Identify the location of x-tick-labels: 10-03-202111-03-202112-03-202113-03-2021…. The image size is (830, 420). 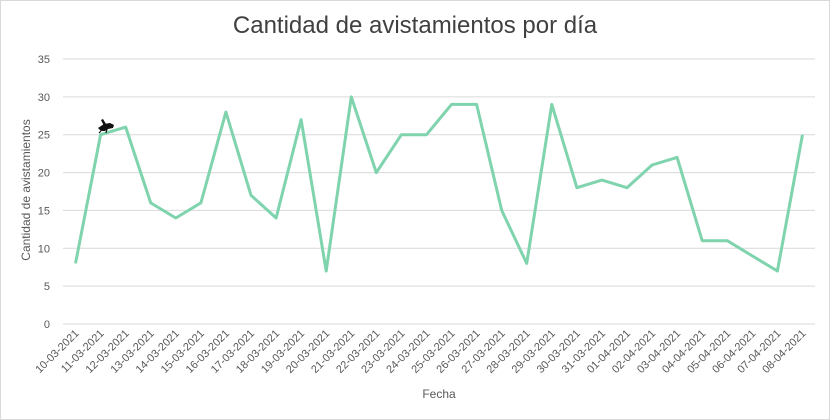
(420, 352).